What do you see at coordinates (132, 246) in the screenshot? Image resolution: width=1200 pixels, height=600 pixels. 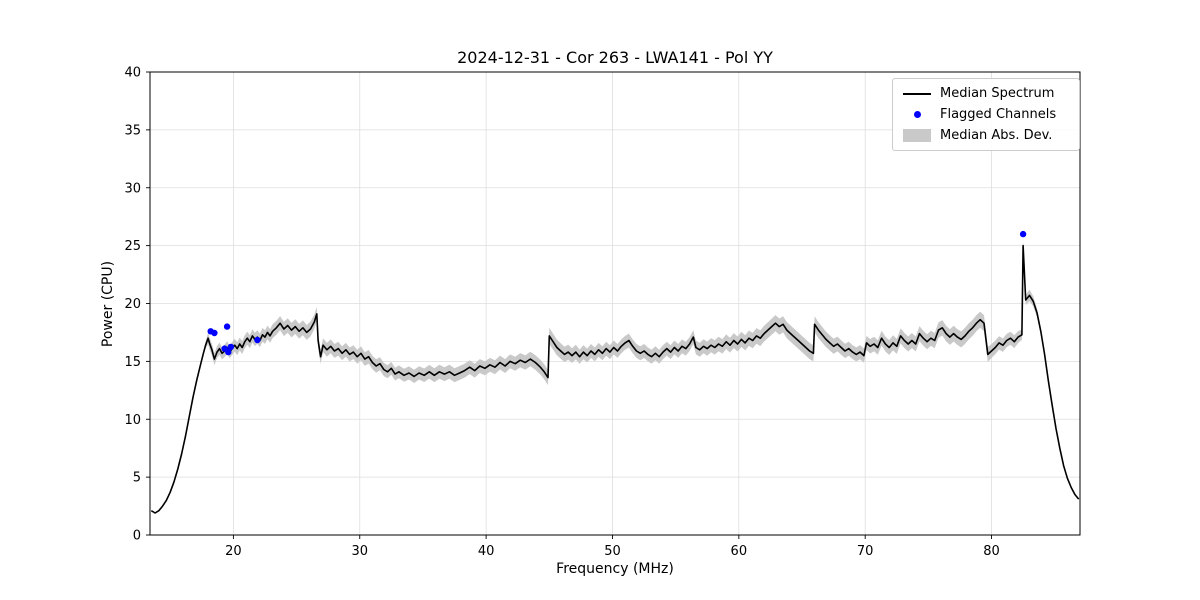 I see `svg-text: 25` at bounding box center [132, 246].